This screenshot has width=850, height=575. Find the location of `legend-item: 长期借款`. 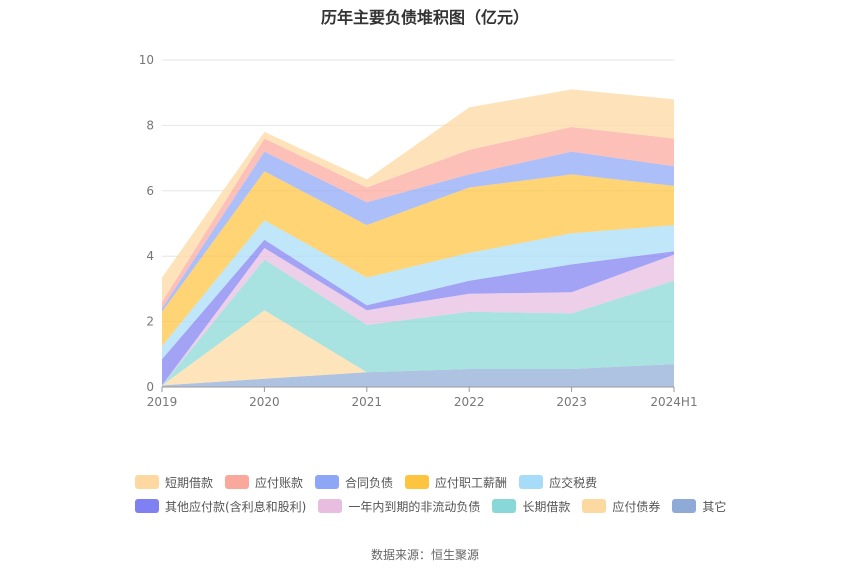

legend-item: 长期借款 is located at coordinates (531, 506).